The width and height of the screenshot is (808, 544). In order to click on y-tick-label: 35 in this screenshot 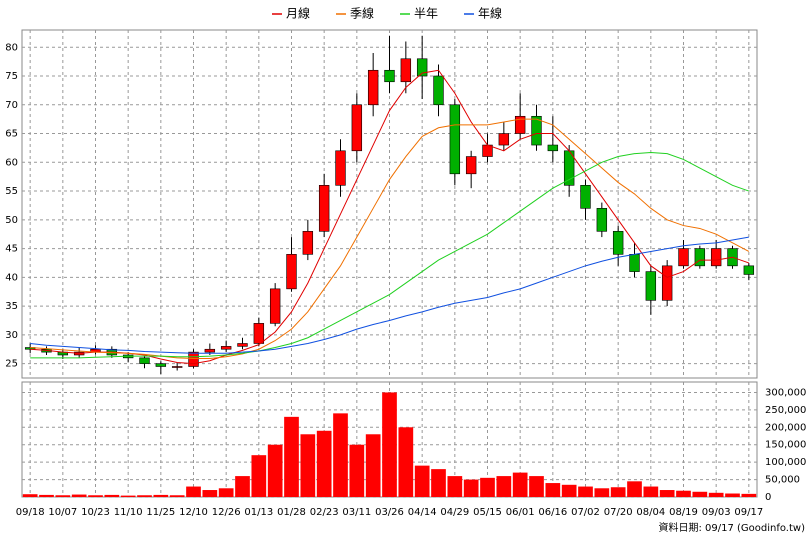, I will do `click(11, 306)`.